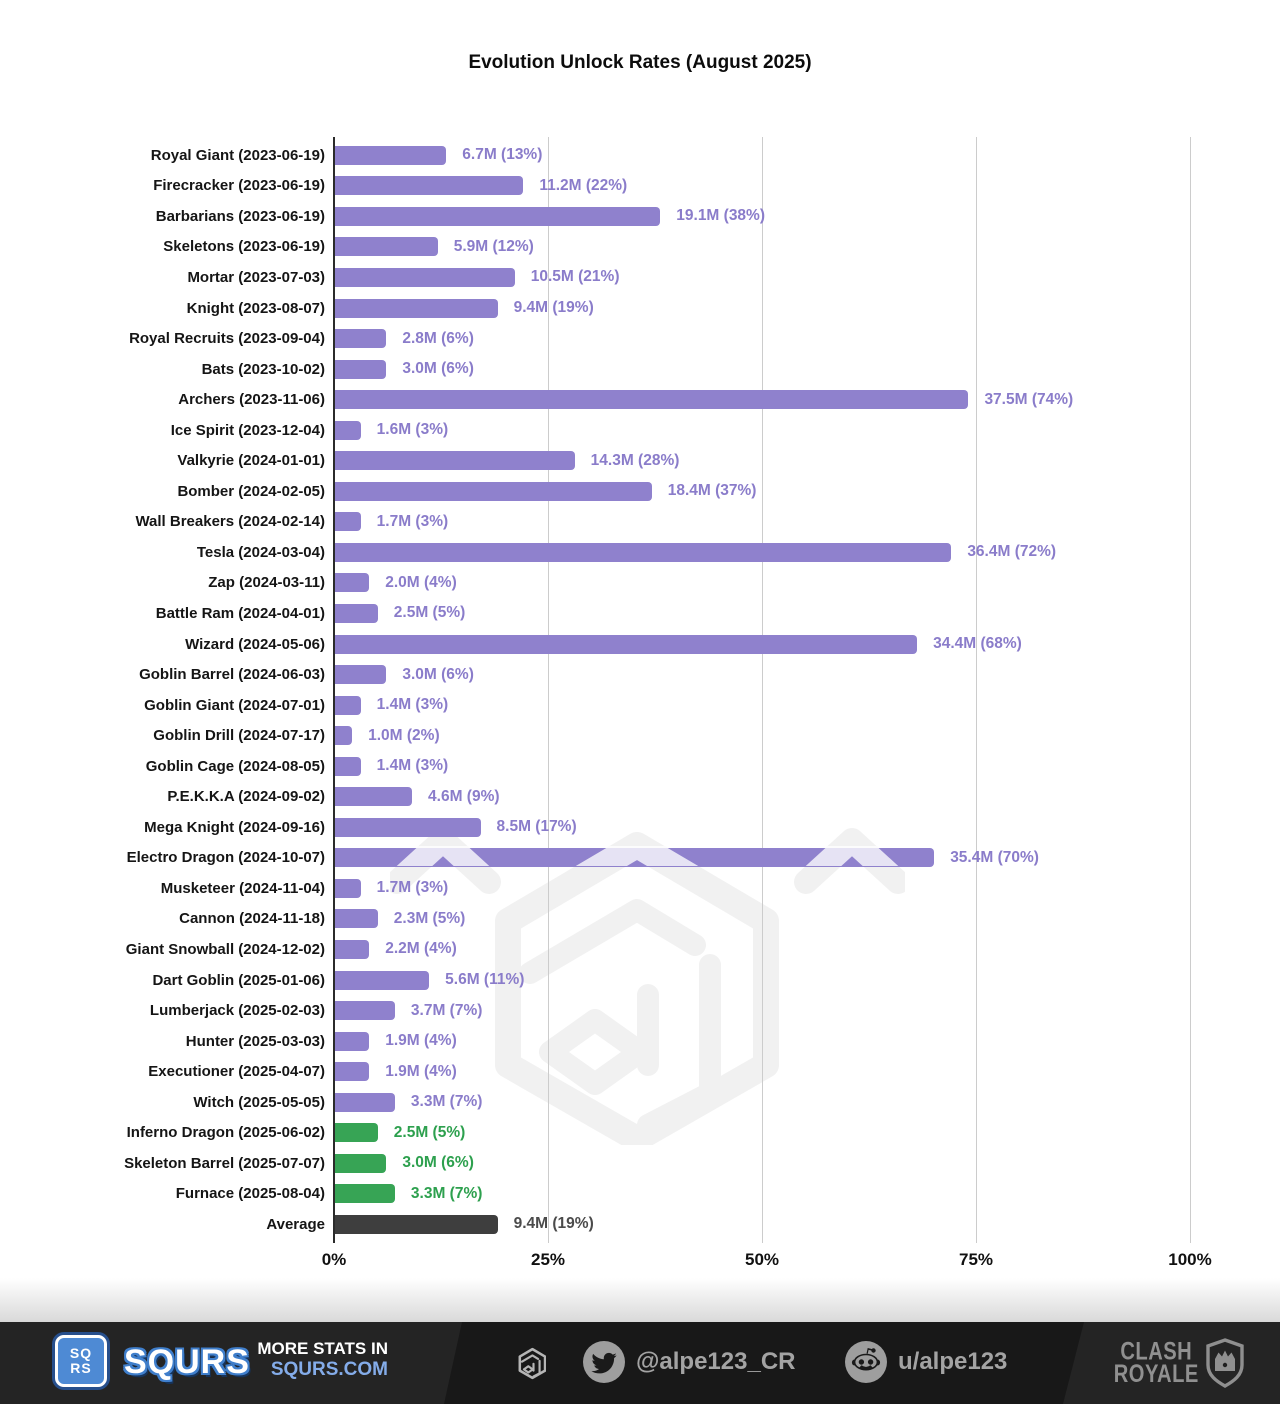 This screenshot has width=1280, height=1404. I want to click on category-label: Bomber (2024-02-05), so click(251, 491).